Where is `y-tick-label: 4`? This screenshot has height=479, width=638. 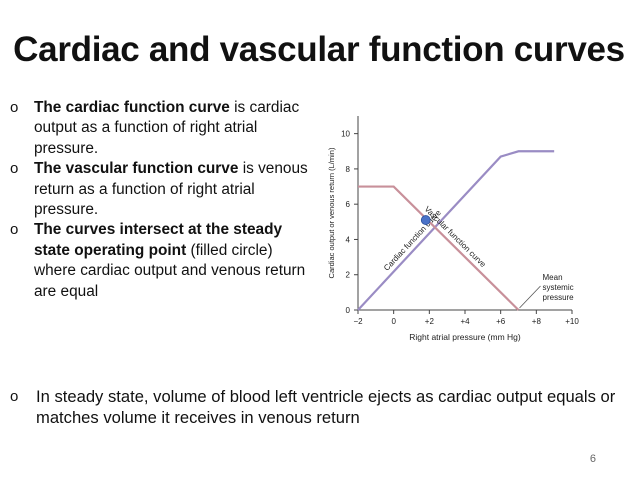 y-tick-label: 4 is located at coordinates (348, 239).